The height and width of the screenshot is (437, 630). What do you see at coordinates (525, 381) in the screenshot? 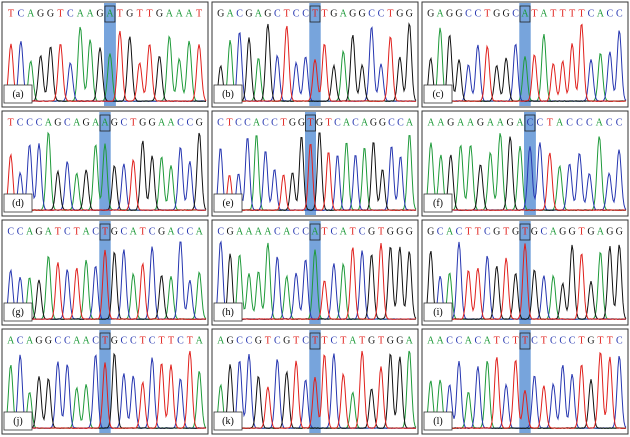
I see `panel: A A C C A C A T C T T C T C C C T G T T C(l)` at bounding box center [525, 381].